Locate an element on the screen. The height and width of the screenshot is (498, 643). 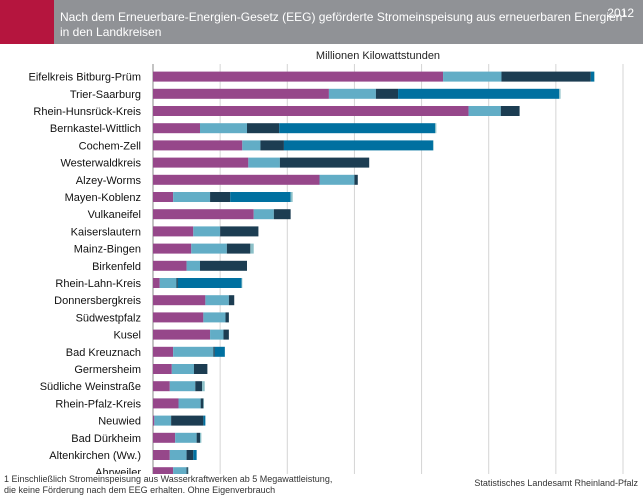
chart-subtitle: Millionen Kilowattstunden is located at coordinates (378, 56).